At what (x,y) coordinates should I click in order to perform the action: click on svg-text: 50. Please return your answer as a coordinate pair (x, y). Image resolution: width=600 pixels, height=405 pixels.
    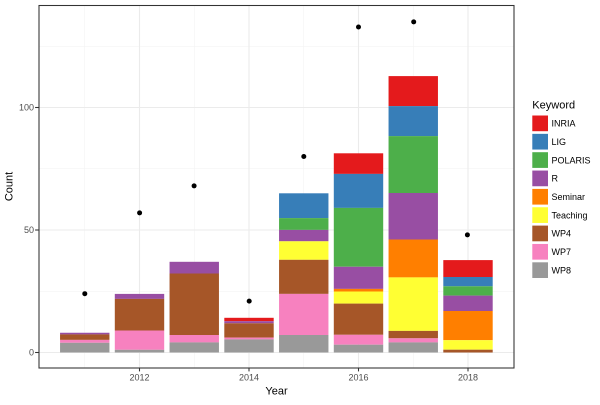
    Looking at the image, I should click on (29, 230).